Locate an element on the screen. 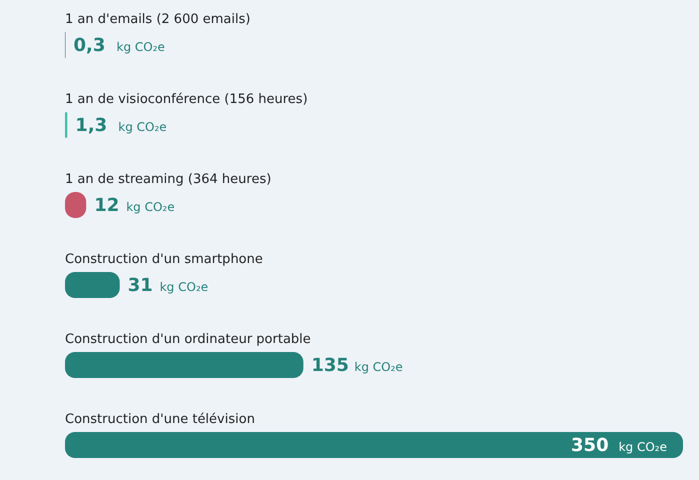  y-tick-label: Construction d'une télévision is located at coordinates (160, 419).